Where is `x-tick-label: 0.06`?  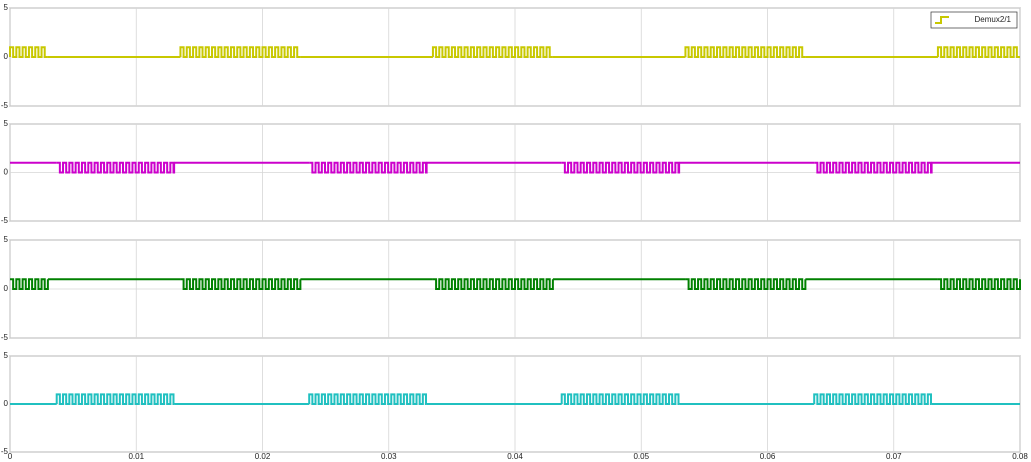 x-tick-label: 0.06 is located at coordinates (768, 456).